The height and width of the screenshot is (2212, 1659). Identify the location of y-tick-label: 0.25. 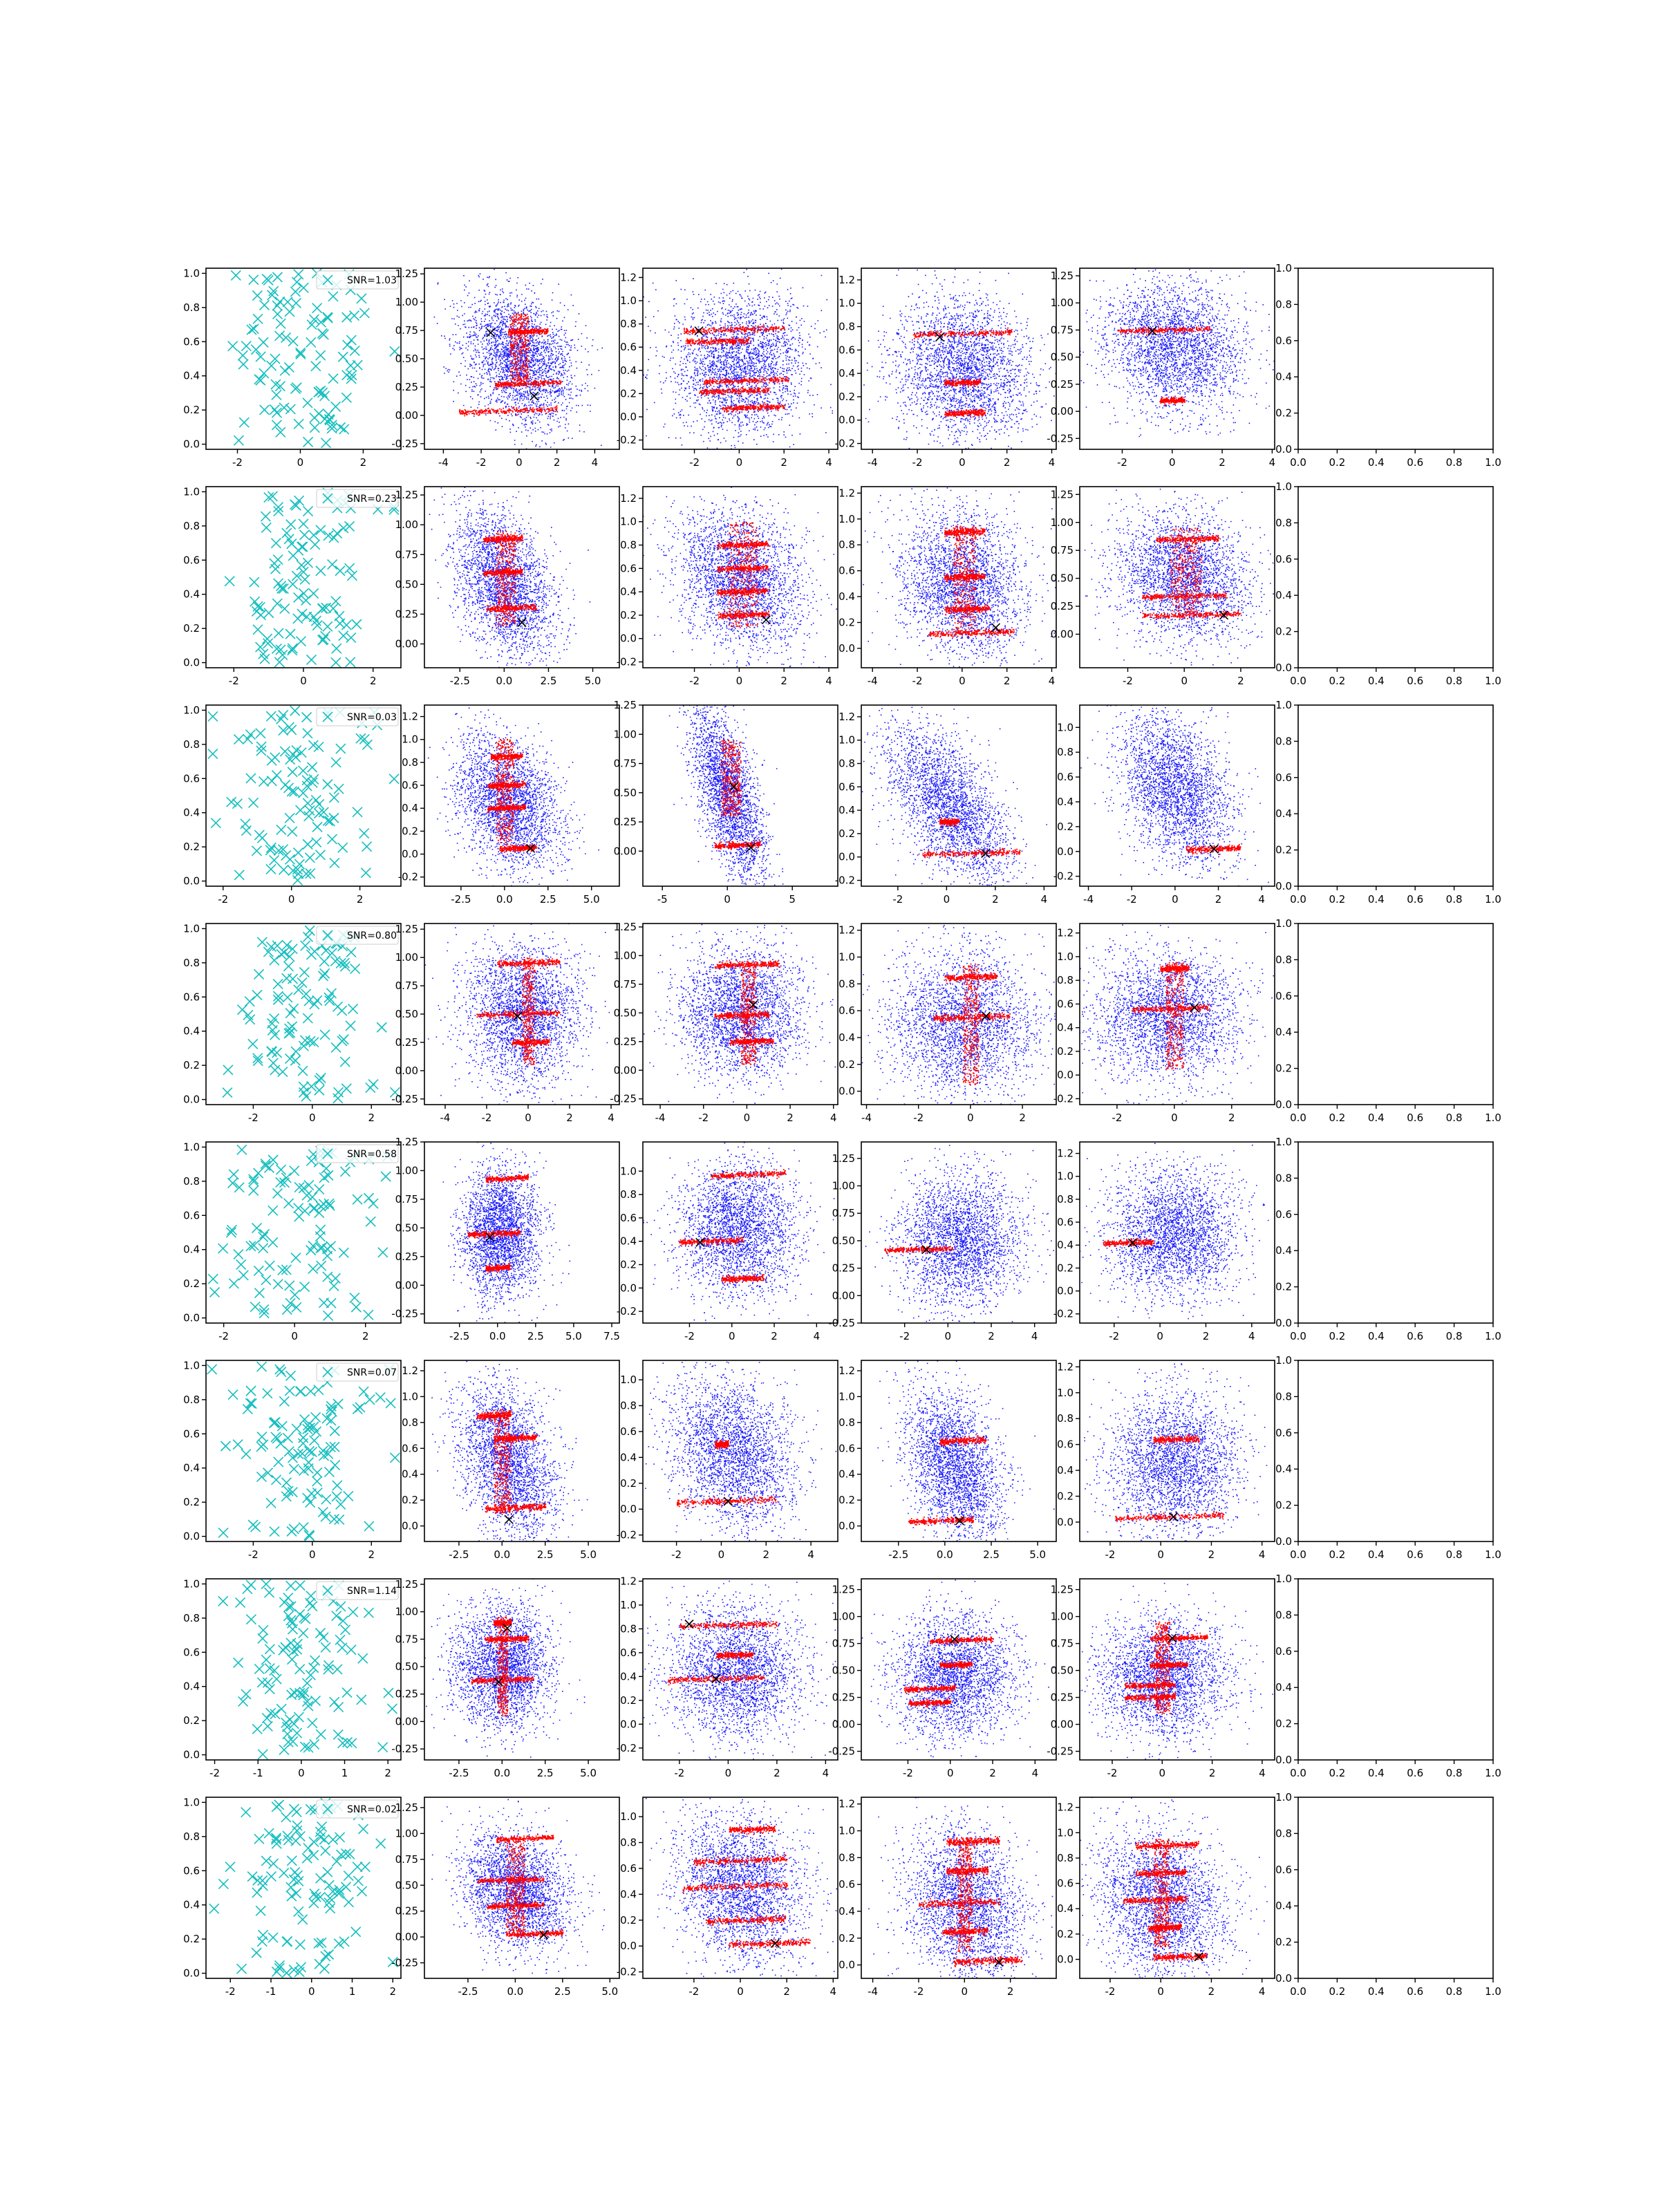
(406, 387).